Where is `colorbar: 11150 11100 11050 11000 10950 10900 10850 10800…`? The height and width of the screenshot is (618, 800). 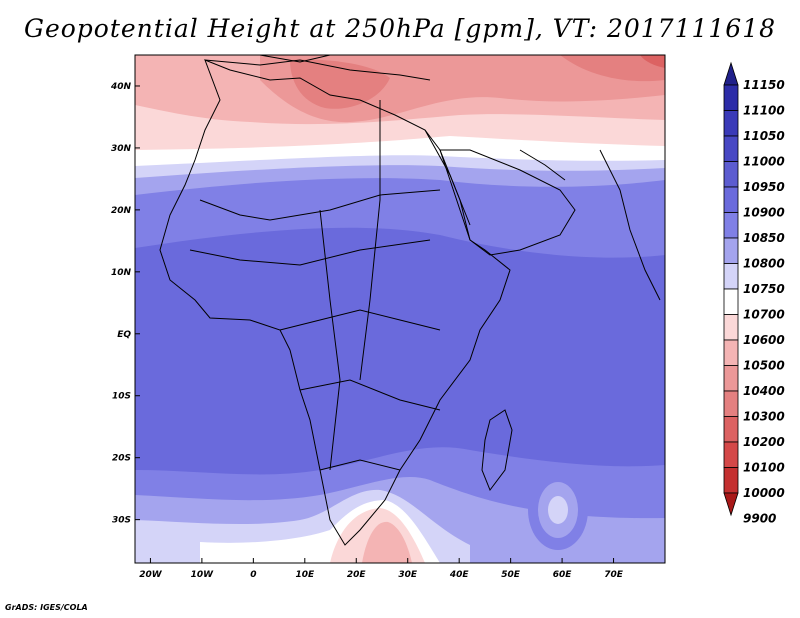 colorbar: 11150 11100 11050 11000 10950 10900 10850 10800… is located at coordinates (754, 293).